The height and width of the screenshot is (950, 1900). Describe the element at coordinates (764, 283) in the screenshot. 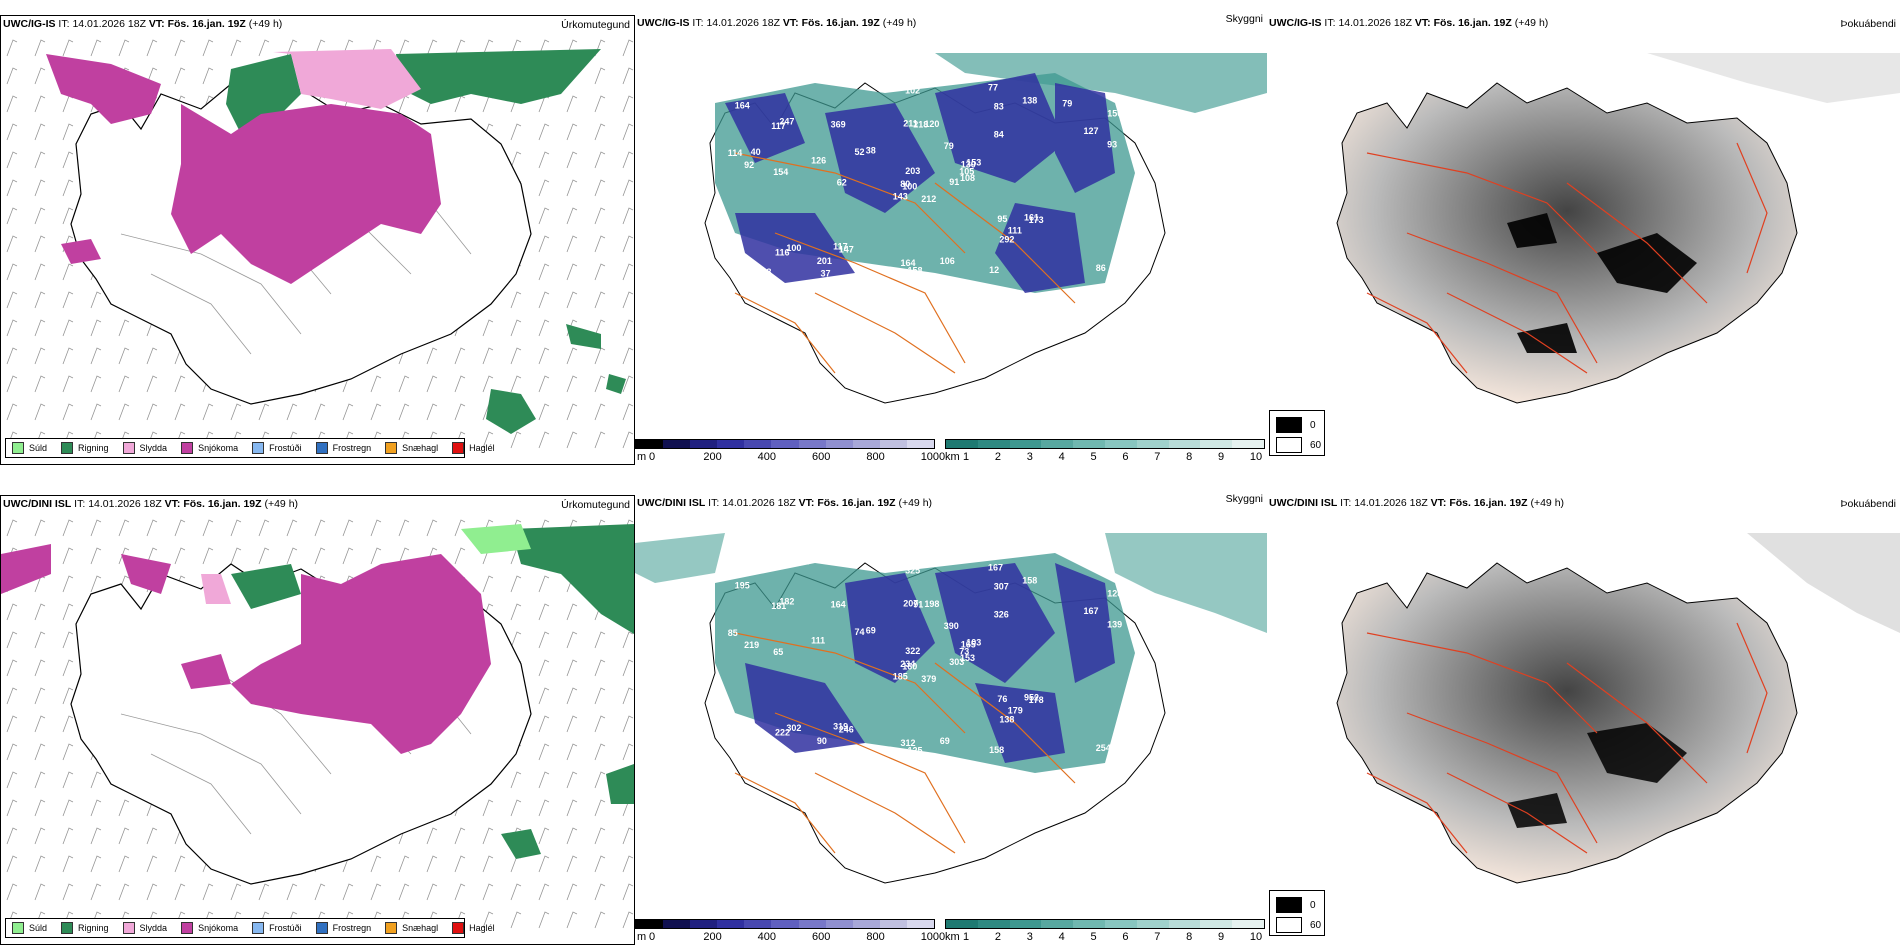

I see `cloud-base-value: 142` at that location.